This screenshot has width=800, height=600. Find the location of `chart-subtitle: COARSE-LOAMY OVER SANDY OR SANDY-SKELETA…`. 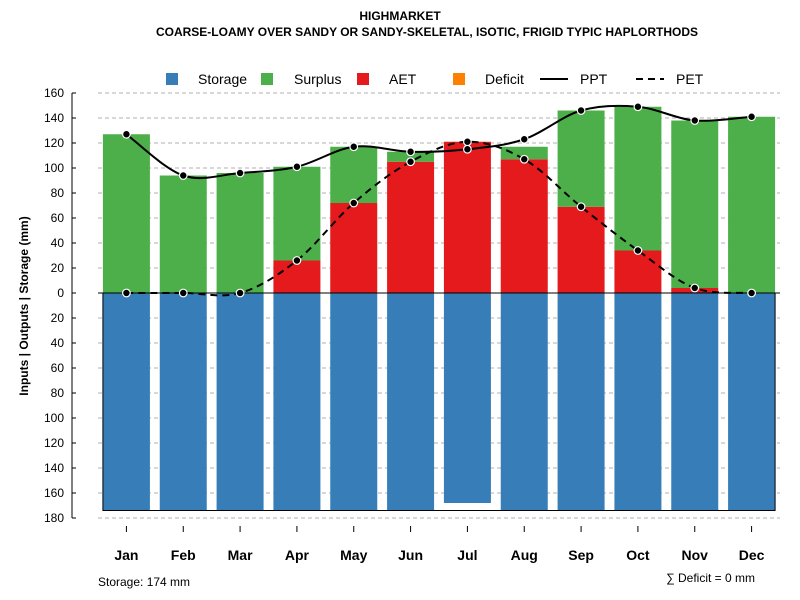

chart-subtitle: COARSE-LOAMY OVER SANDY OR SANDY-SKELETA… is located at coordinates (427, 32).